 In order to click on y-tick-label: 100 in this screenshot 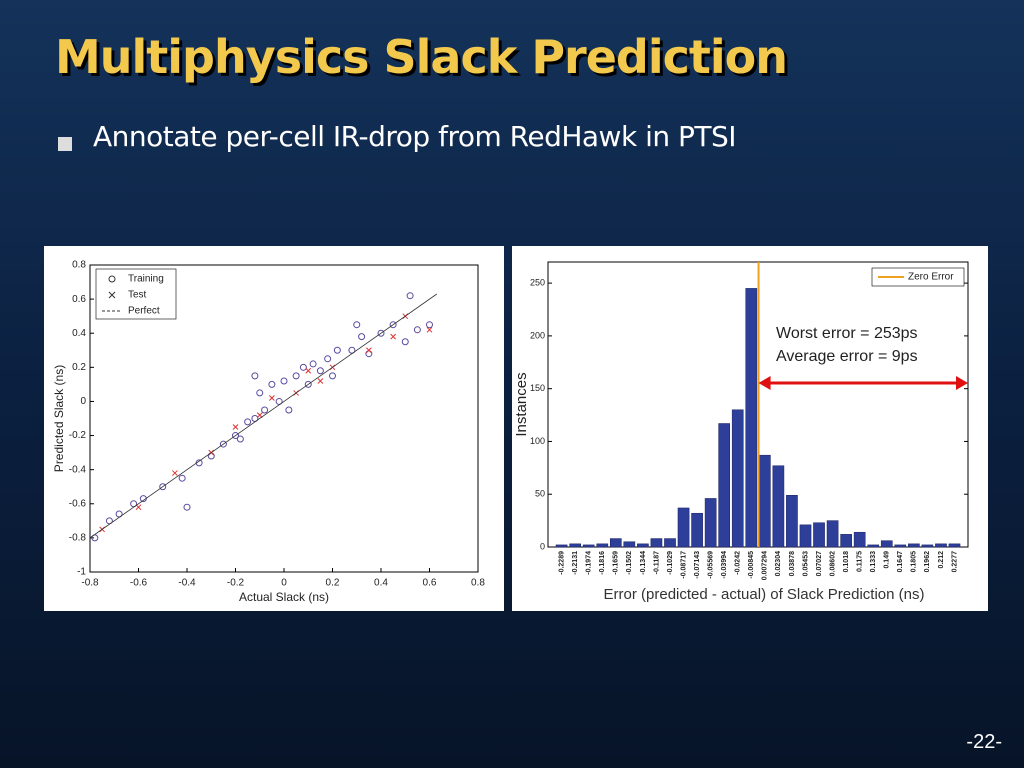, I will do `click(537, 441)`.